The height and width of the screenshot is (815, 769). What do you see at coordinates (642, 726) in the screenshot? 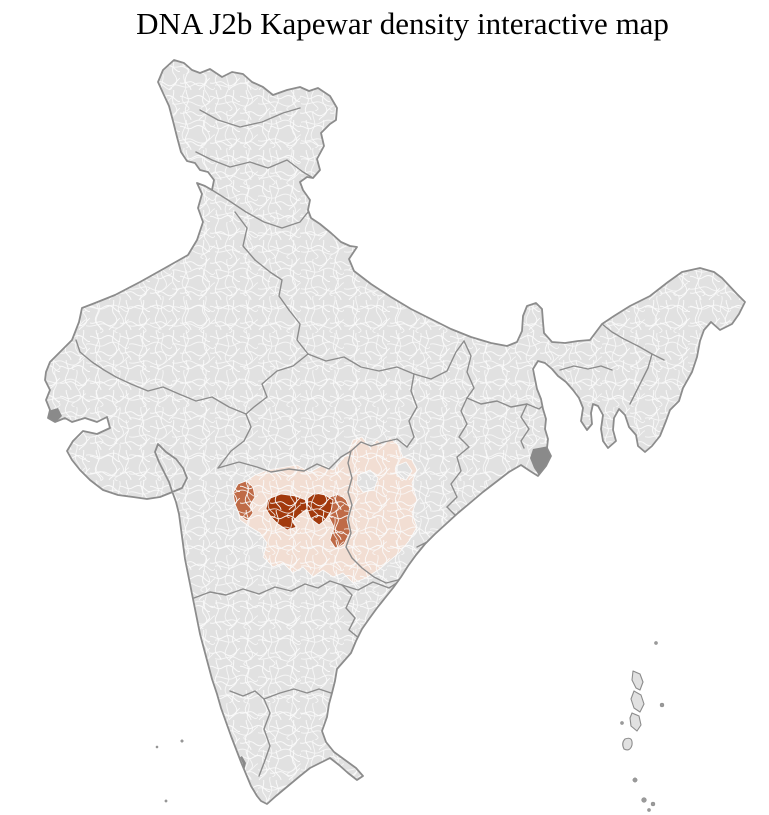
I see `andaman-nicobar-islands` at bounding box center [642, 726].